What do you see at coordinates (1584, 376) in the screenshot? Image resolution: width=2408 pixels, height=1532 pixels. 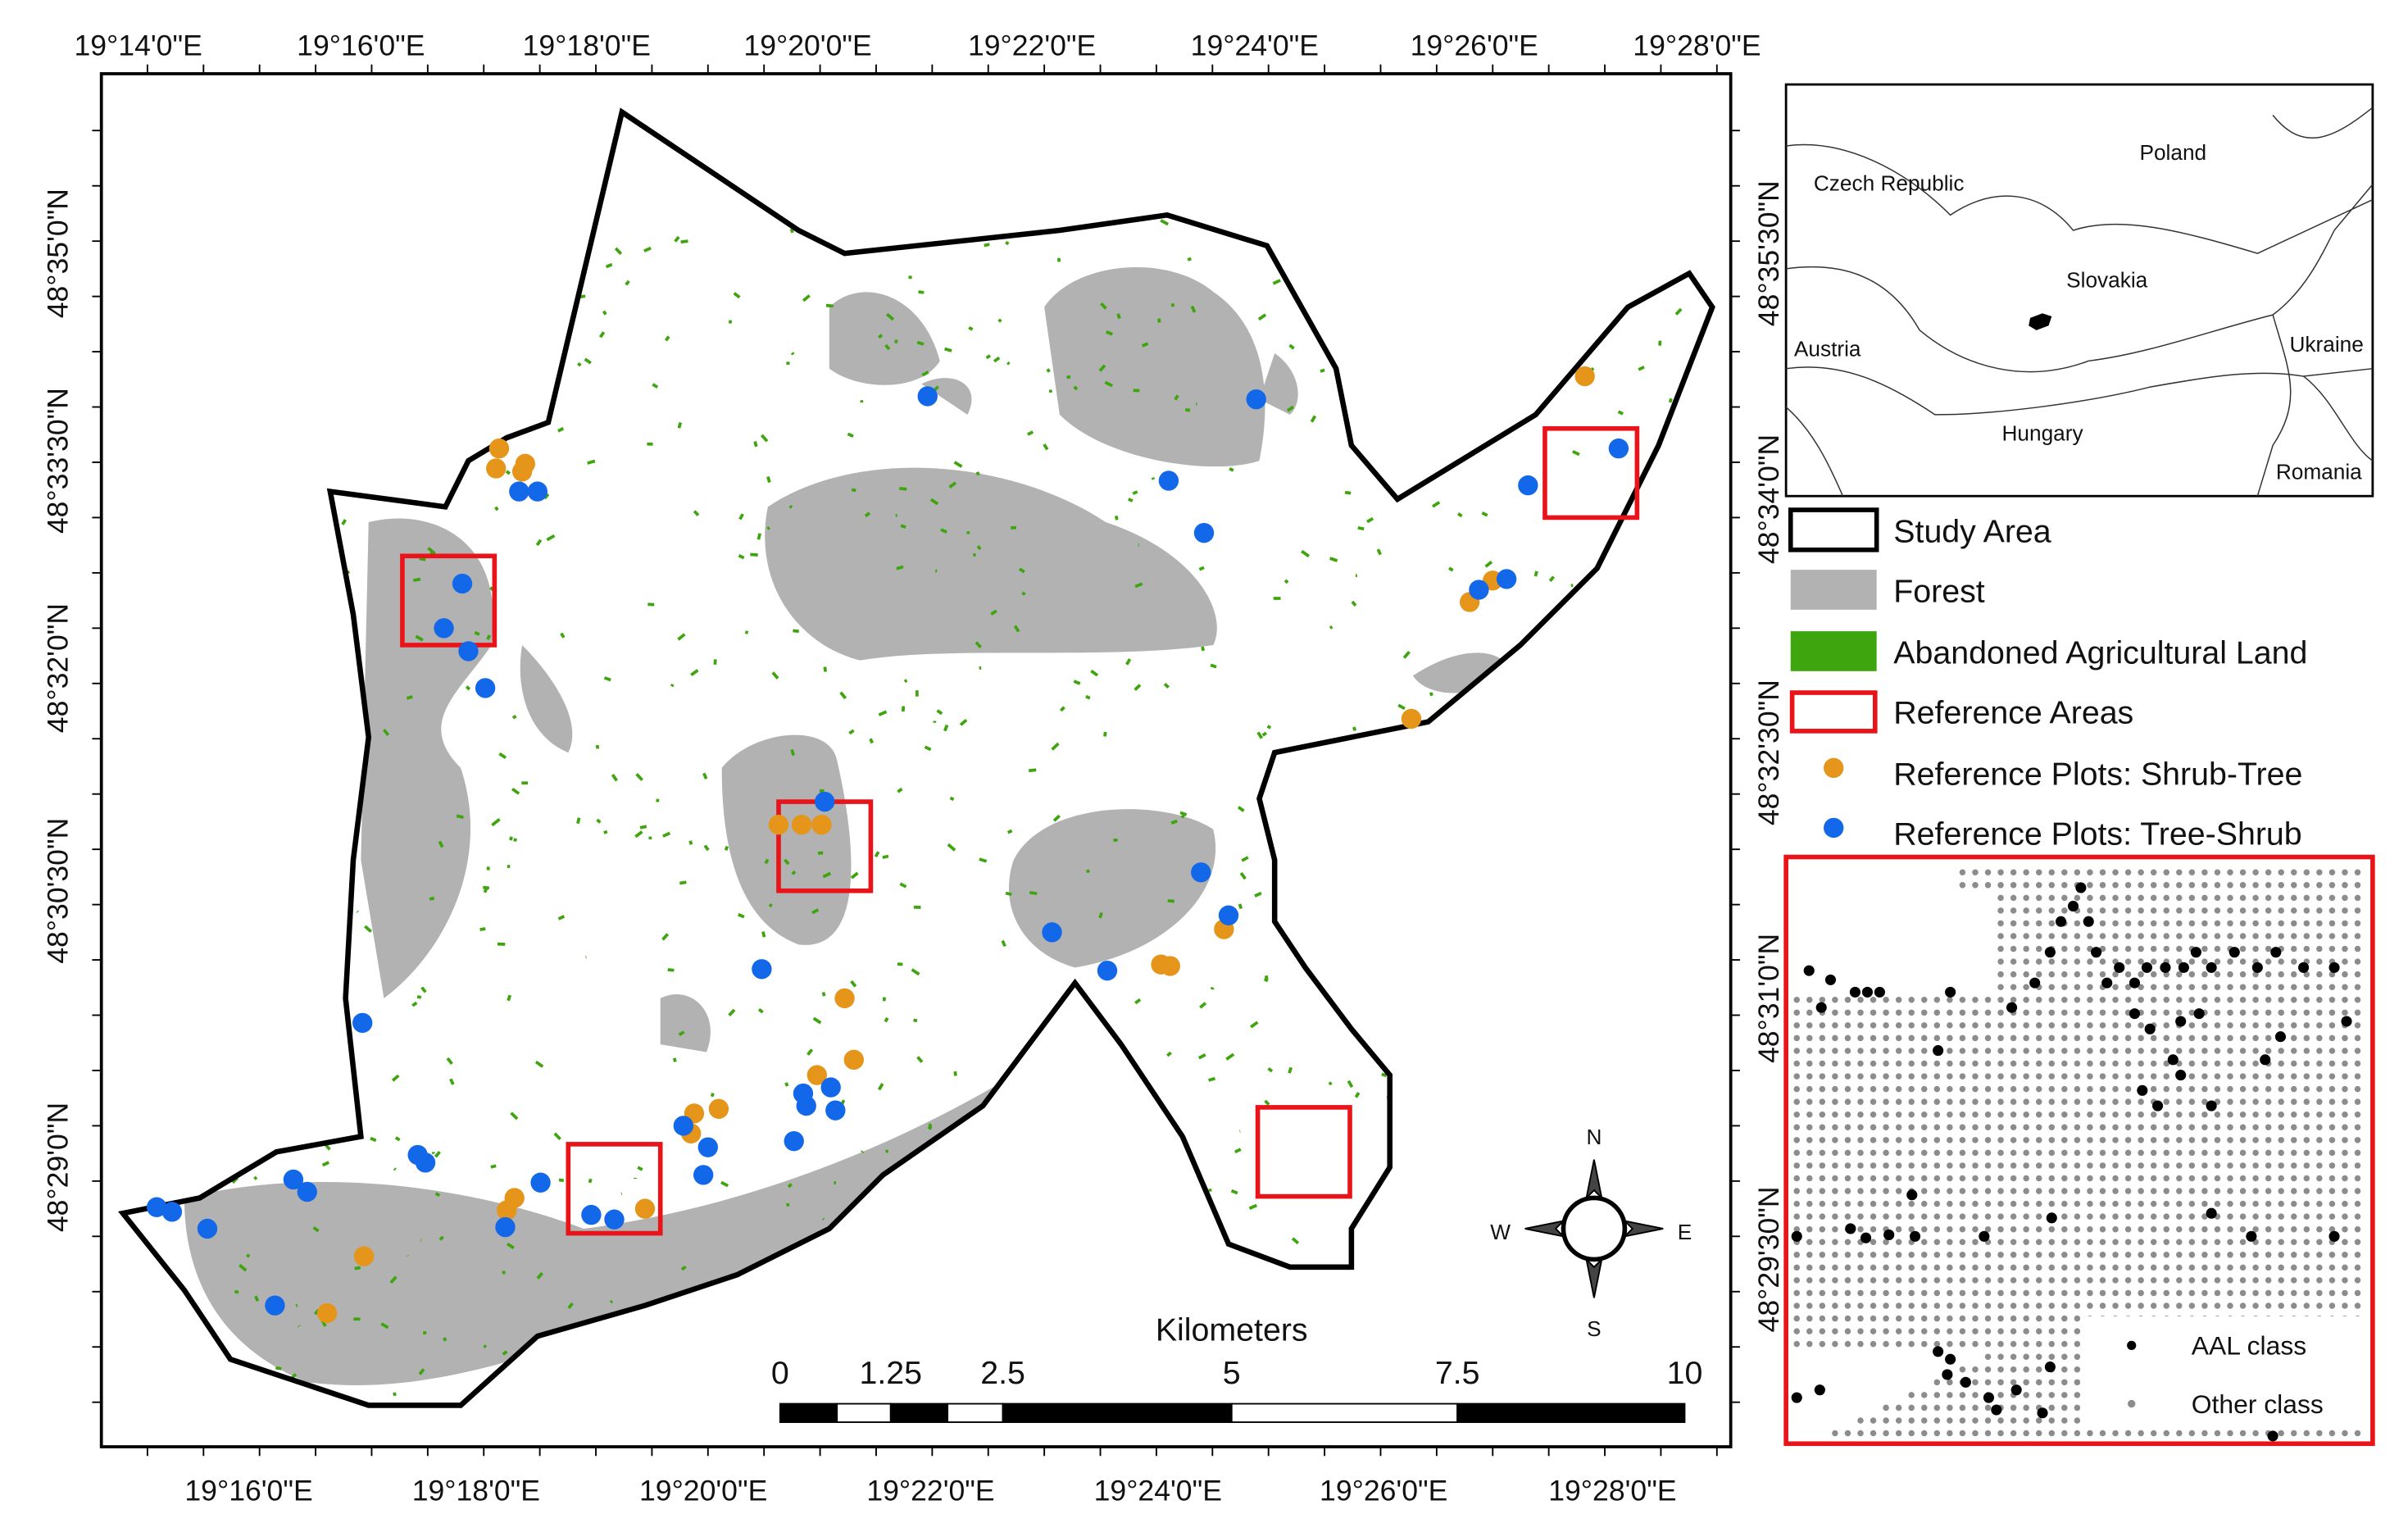 I see `shrub-tree-plot` at bounding box center [1584, 376].